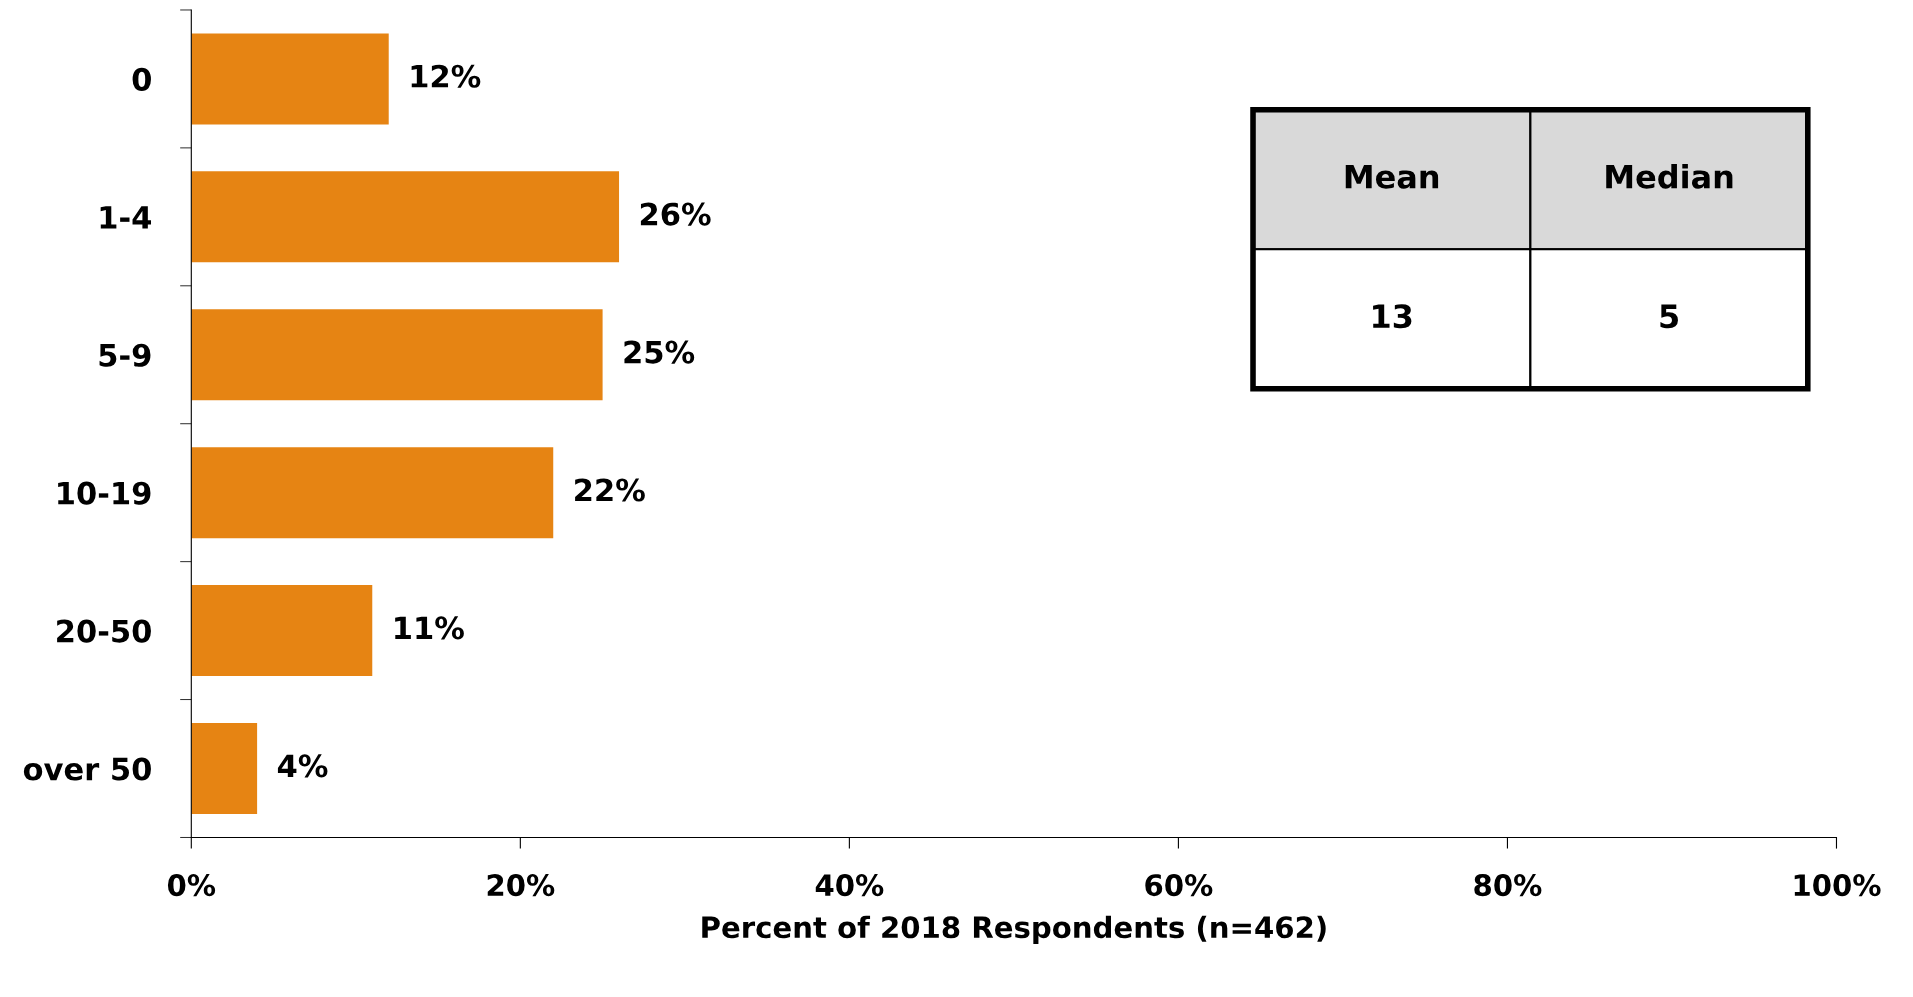 This screenshot has width=1913, height=997. Describe the element at coordinates (1392, 176) in the screenshot. I see `annotation: Mean` at that location.